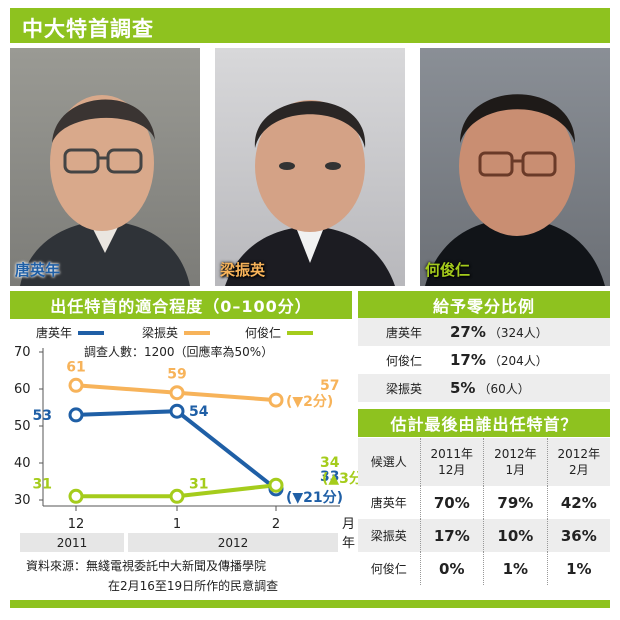 Image resolution: width=620 pixels, height=620 pixels. What do you see at coordinates (452, 502) in the screenshot?
I see `estimate-cell: 70%` at bounding box center [452, 502].